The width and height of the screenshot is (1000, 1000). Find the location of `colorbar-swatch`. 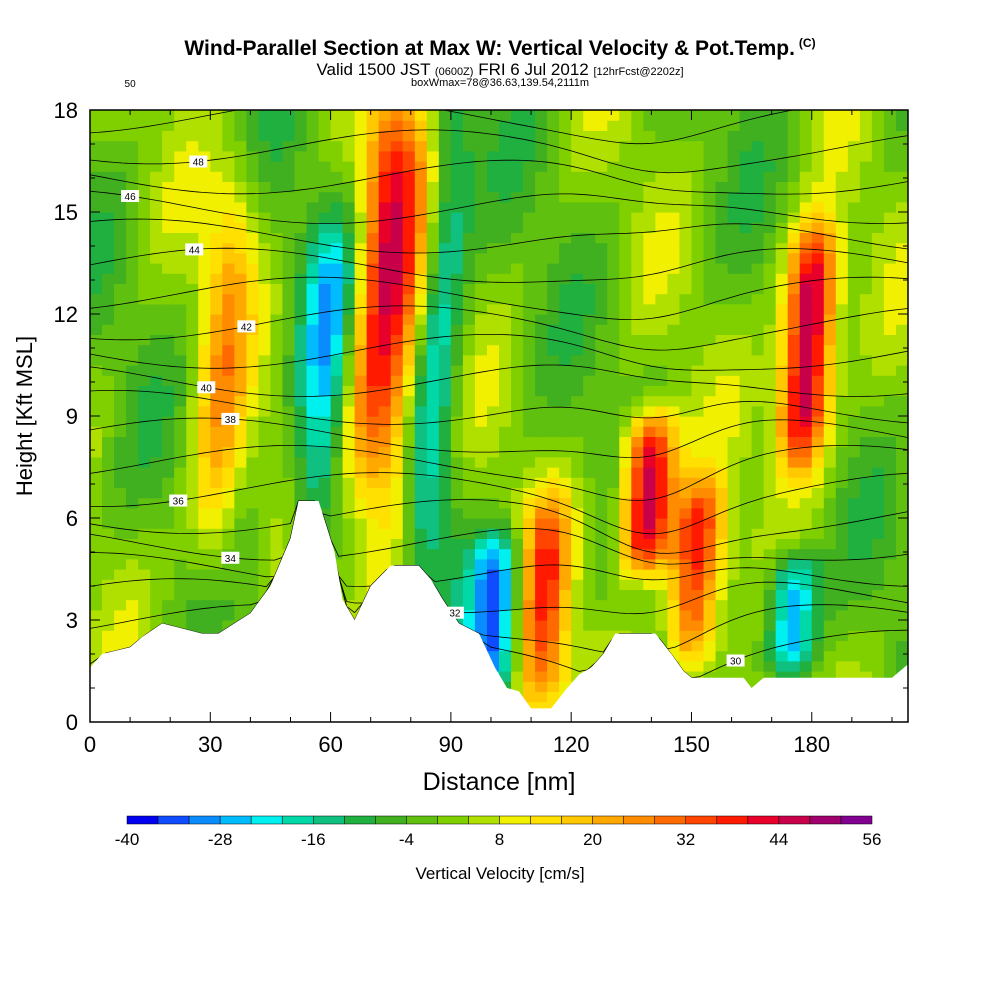

colorbar-swatch is located at coordinates (453, 820).